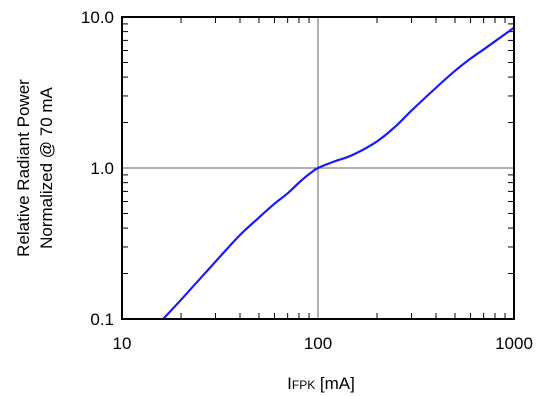  Describe the element at coordinates (102, 168) in the screenshot. I see `y-tick-label: 1.0` at that location.